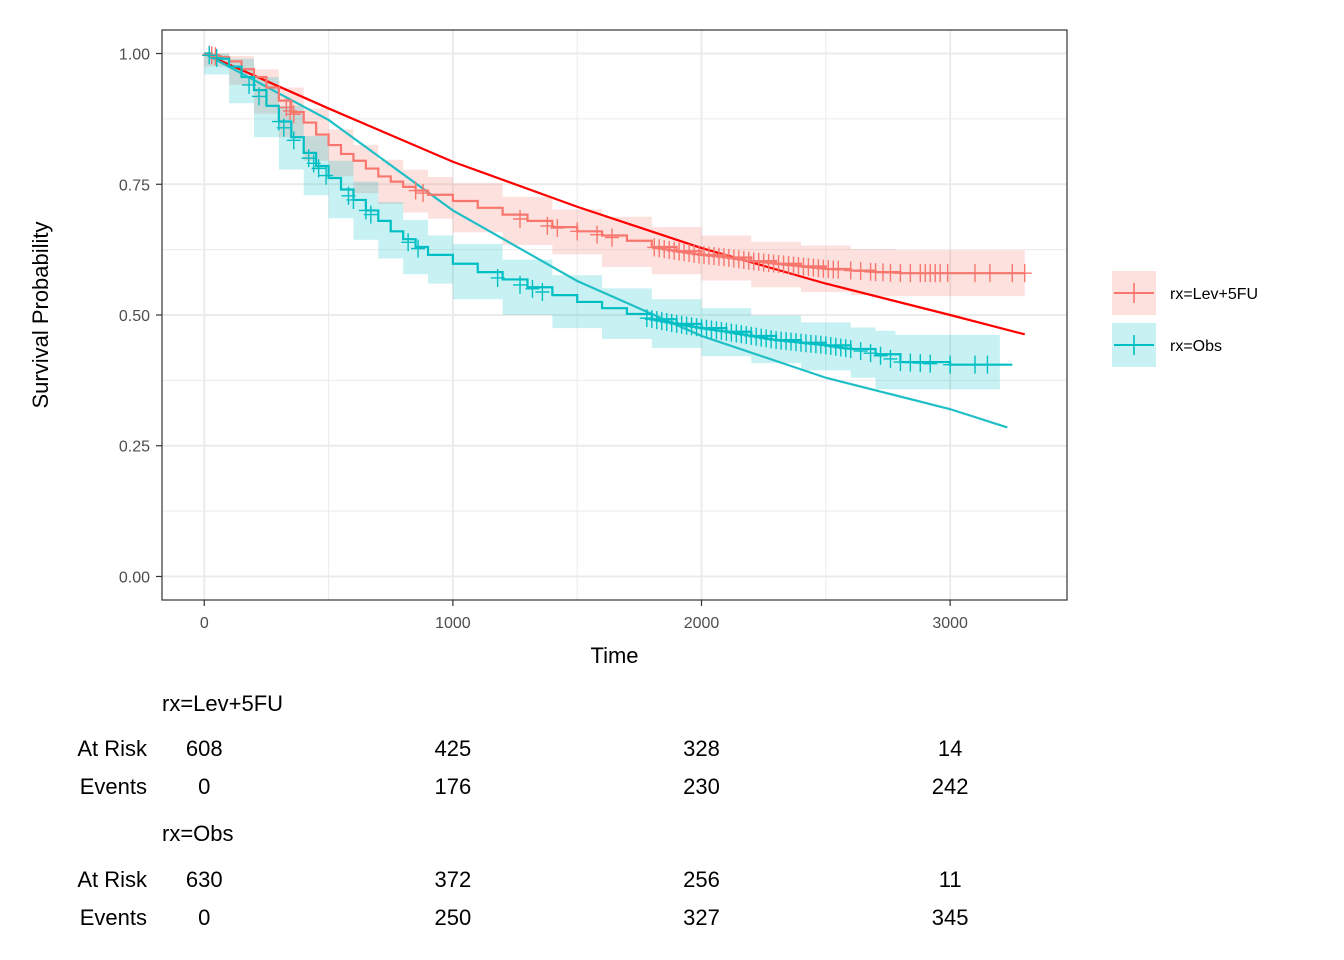  Describe the element at coordinates (950, 786) in the screenshot. I see `events-value-0: 242` at that location.